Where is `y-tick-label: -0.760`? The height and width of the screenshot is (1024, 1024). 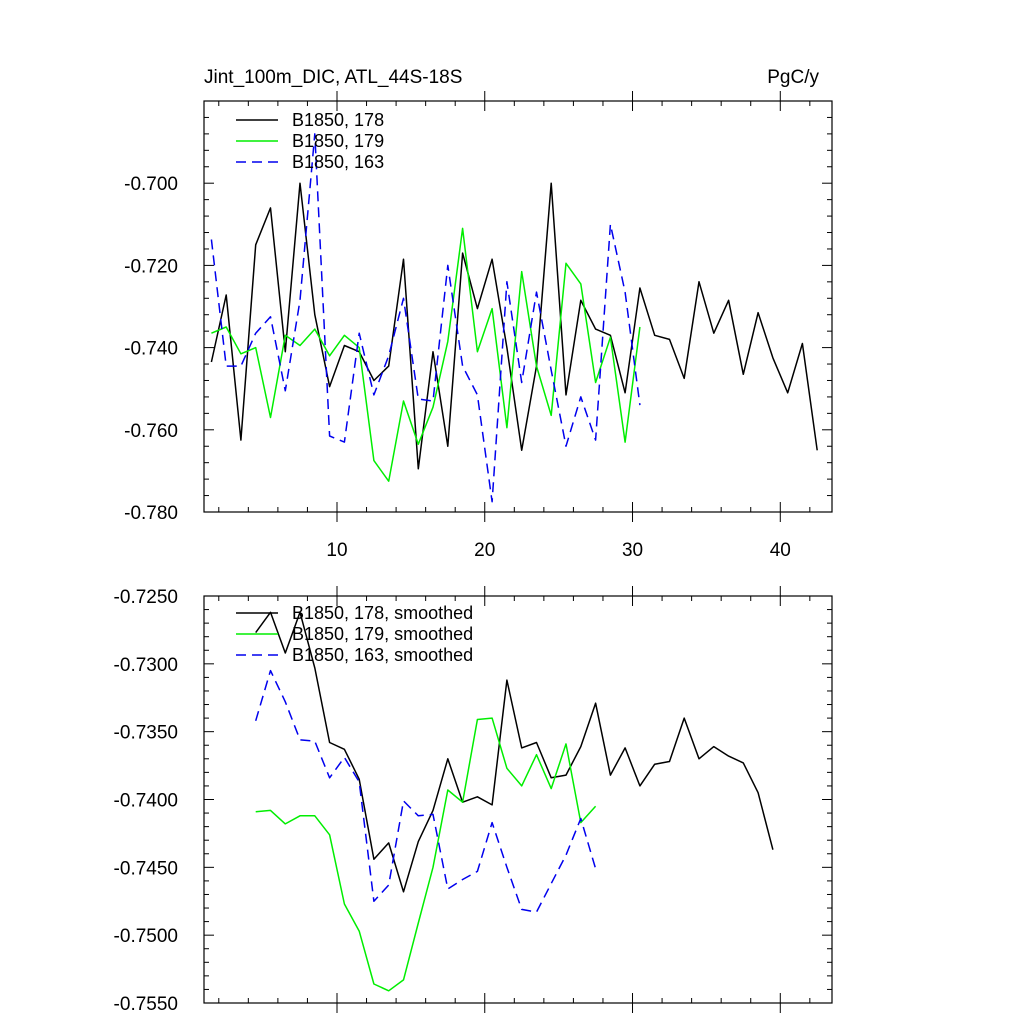 y-tick-label: -0.760 is located at coordinates (151, 431).